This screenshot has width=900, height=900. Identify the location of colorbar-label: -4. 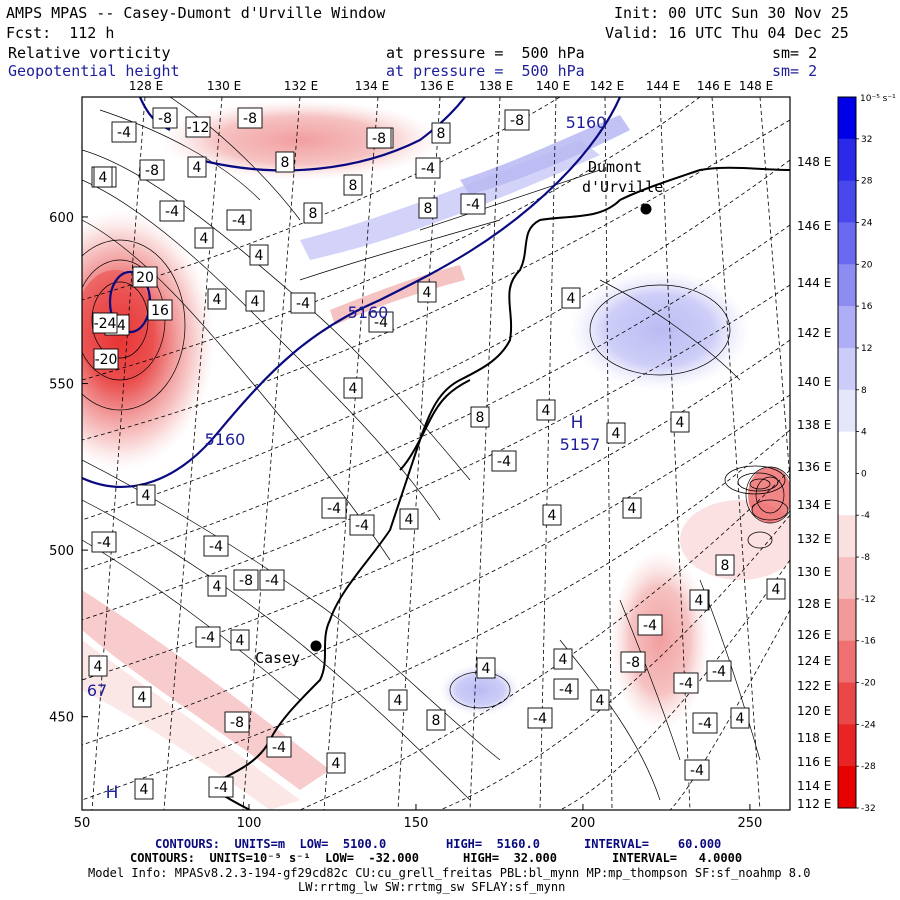
(865, 516).